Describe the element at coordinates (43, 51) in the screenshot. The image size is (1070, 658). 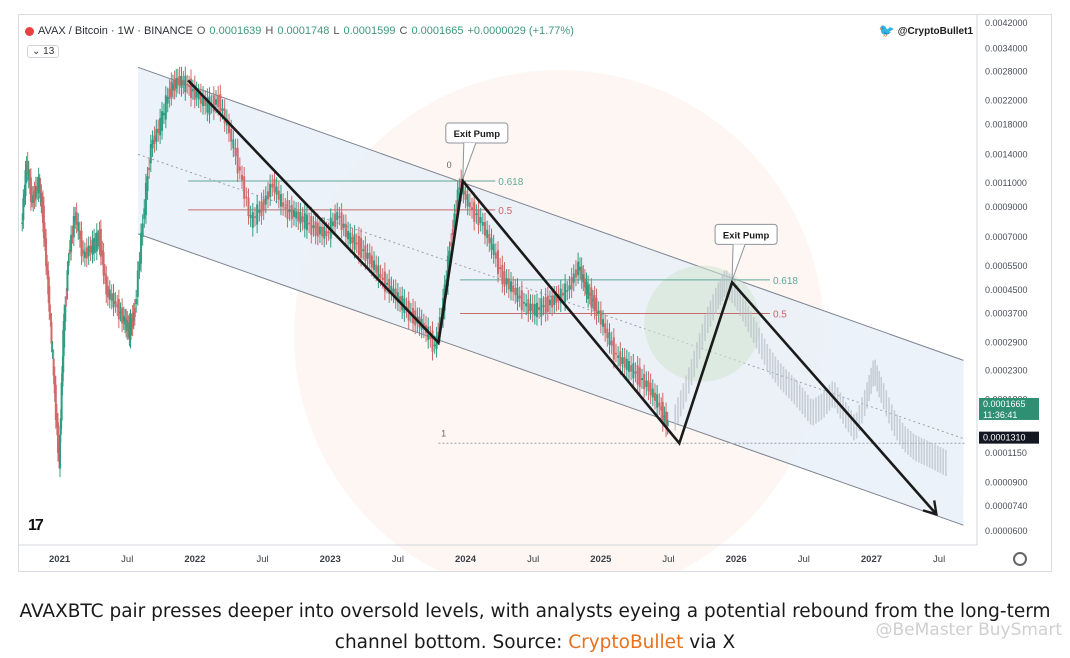
I see `indicator-toggle-button: ⌄ 13` at that location.